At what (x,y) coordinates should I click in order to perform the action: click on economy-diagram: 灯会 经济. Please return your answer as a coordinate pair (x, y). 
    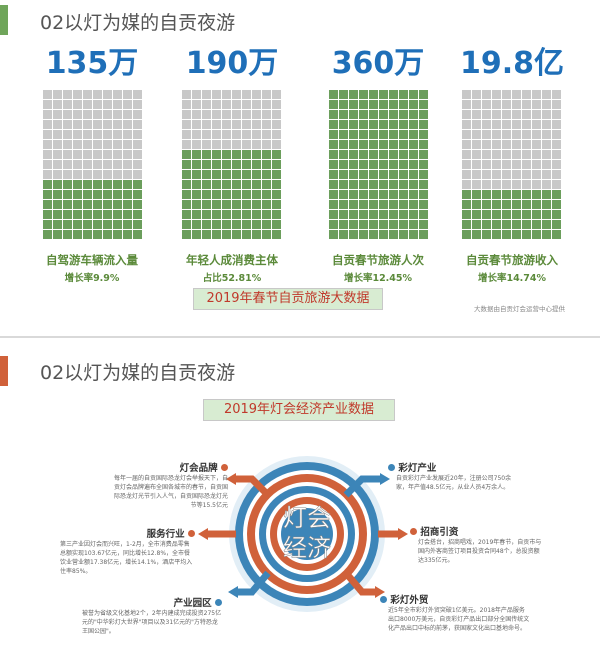
    Looking at the image, I should click on (303, 534).